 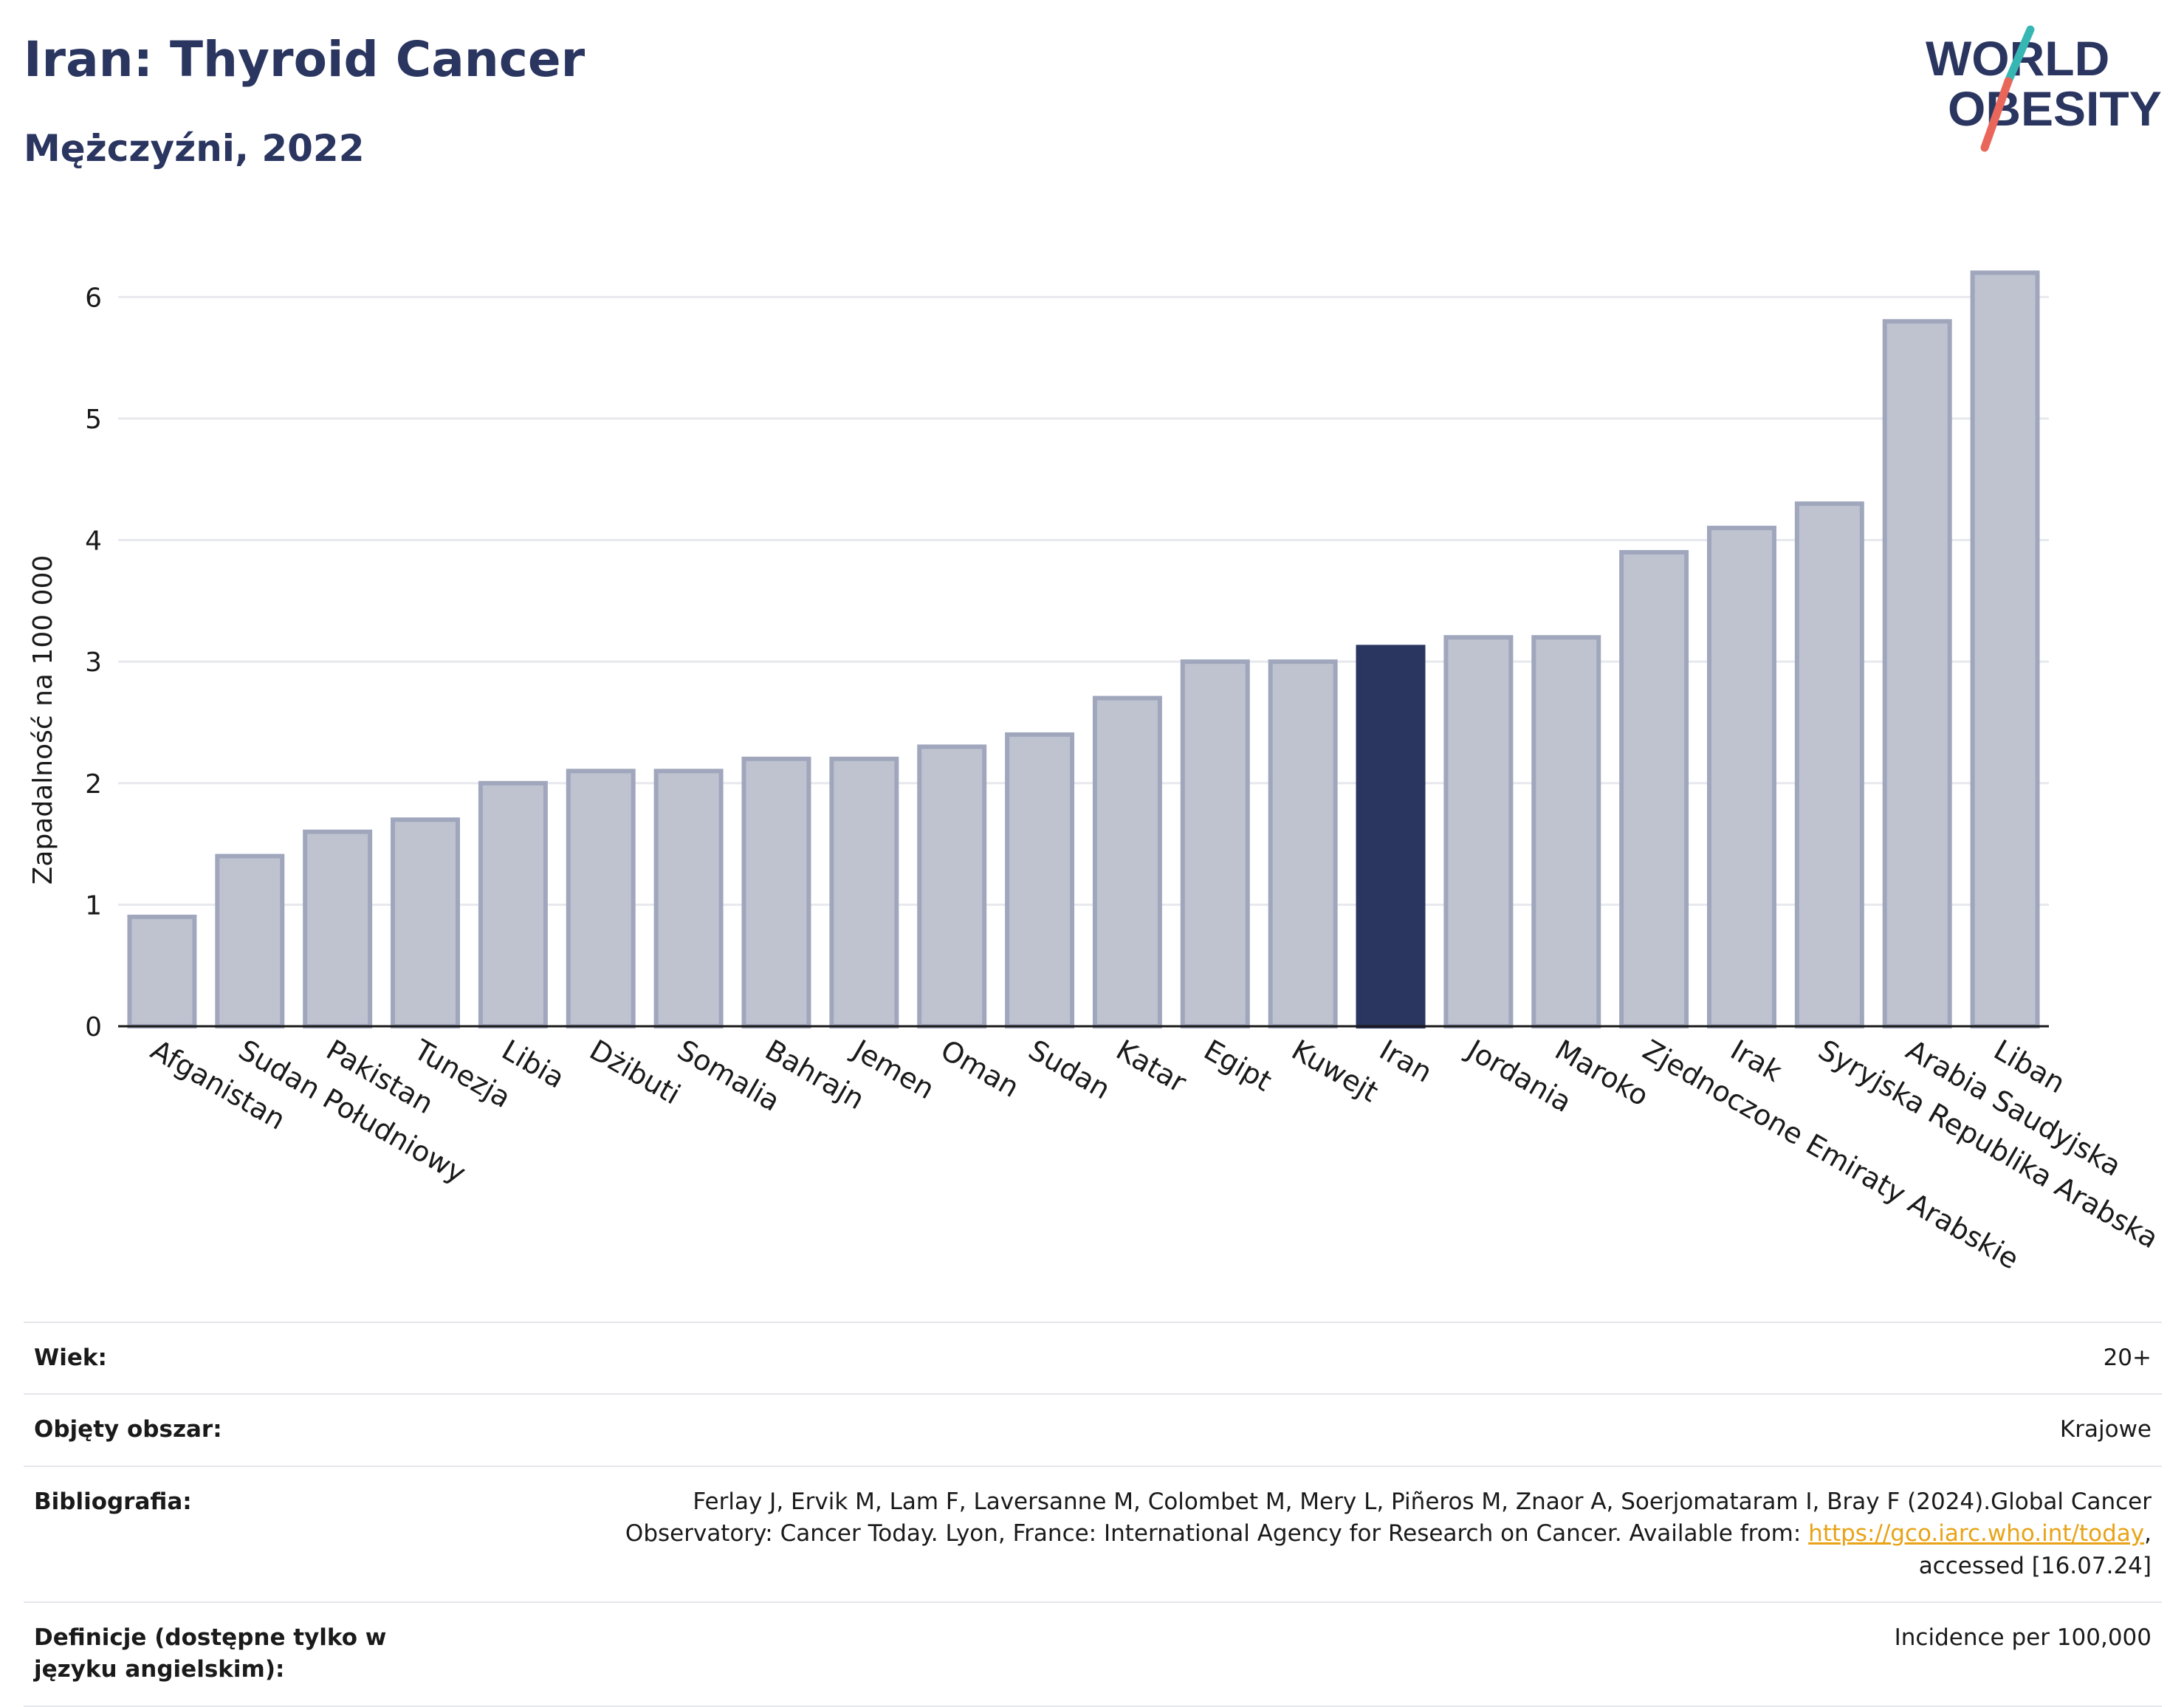 I want to click on bar-kuwejt, so click(x=1303, y=844).